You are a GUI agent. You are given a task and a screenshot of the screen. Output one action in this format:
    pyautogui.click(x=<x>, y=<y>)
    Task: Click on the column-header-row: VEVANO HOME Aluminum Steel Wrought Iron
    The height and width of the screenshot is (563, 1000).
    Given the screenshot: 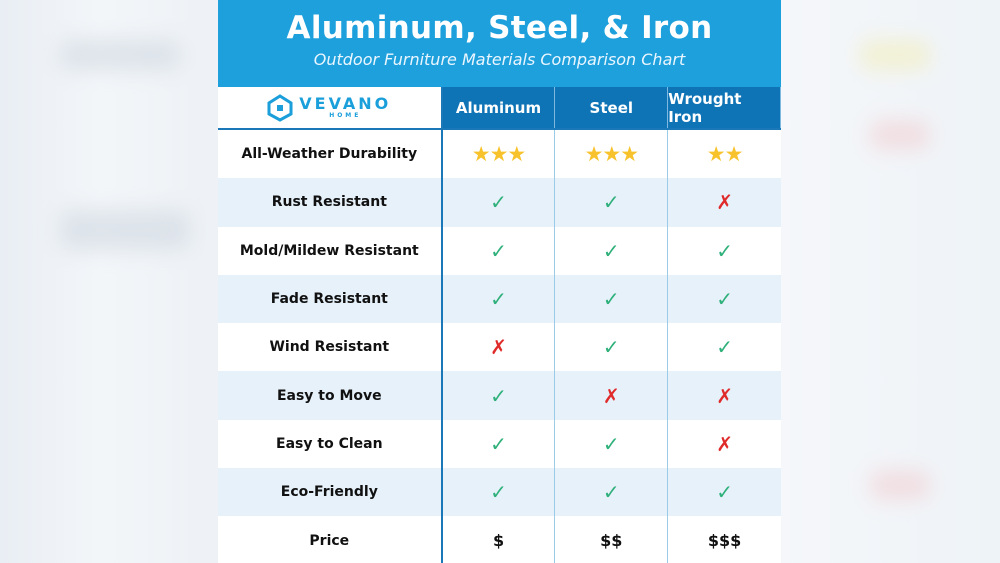 What is the action you would take?
    pyautogui.click(x=499, y=108)
    